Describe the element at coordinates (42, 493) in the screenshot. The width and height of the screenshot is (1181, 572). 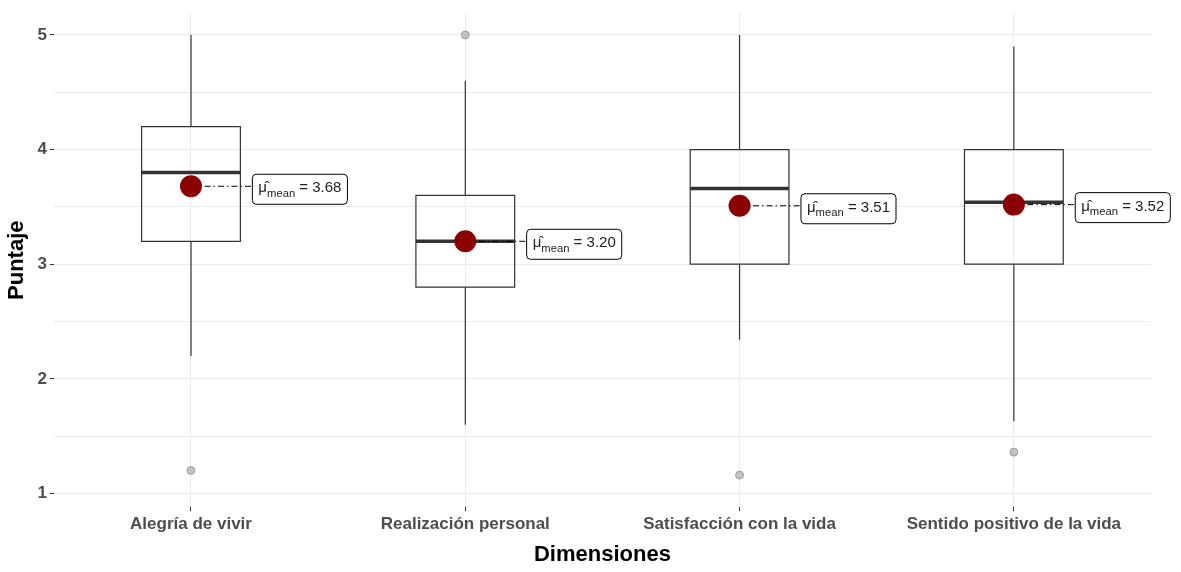
I see `y-tick-label: 1` at that location.